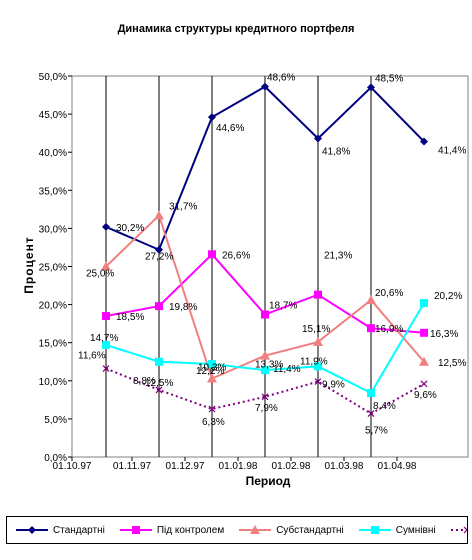 The width and height of the screenshot is (472, 560). Describe the element at coordinates (266, 408) in the screenshot. I see `data-label: 7,9%` at that location.